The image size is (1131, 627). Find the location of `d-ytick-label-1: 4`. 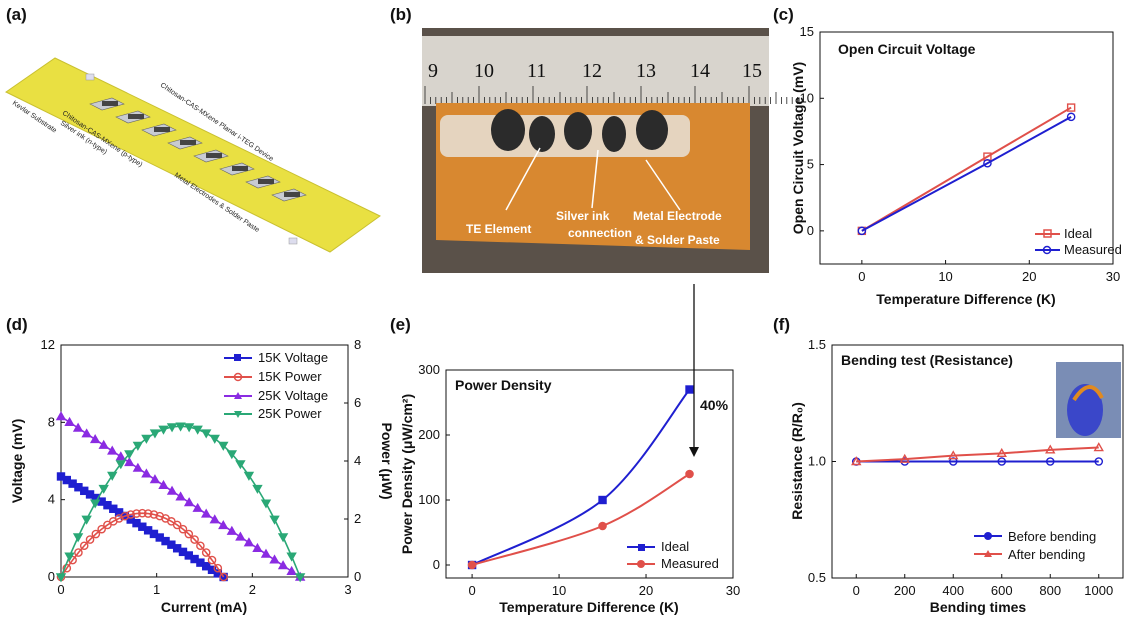

d-ytick-label-1: 4 is located at coordinates (51, 499).